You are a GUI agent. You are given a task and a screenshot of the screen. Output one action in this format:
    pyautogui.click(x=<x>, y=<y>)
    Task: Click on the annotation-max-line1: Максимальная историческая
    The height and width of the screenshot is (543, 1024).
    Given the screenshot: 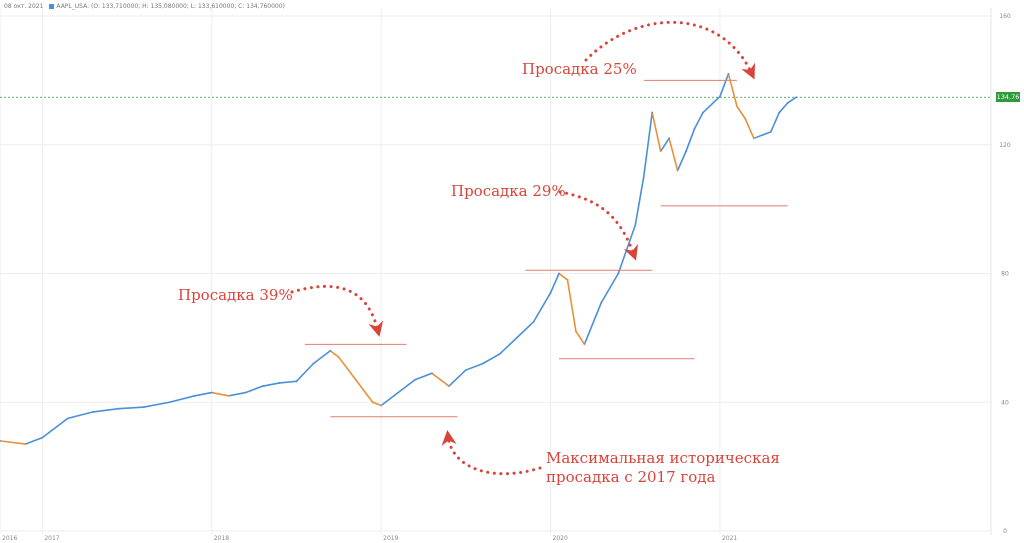 What is the action you would take?
    pyautogui.click(x=663, y=458)
    